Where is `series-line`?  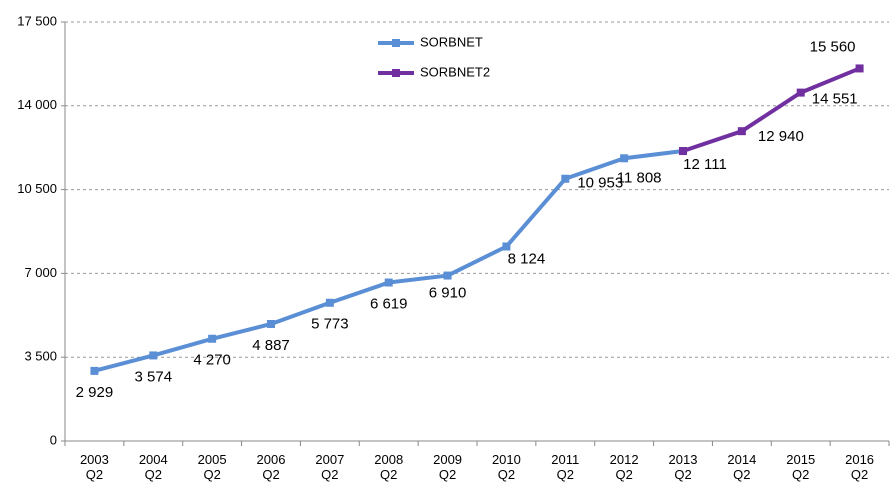
series-line is located at coordinates (771, 109).